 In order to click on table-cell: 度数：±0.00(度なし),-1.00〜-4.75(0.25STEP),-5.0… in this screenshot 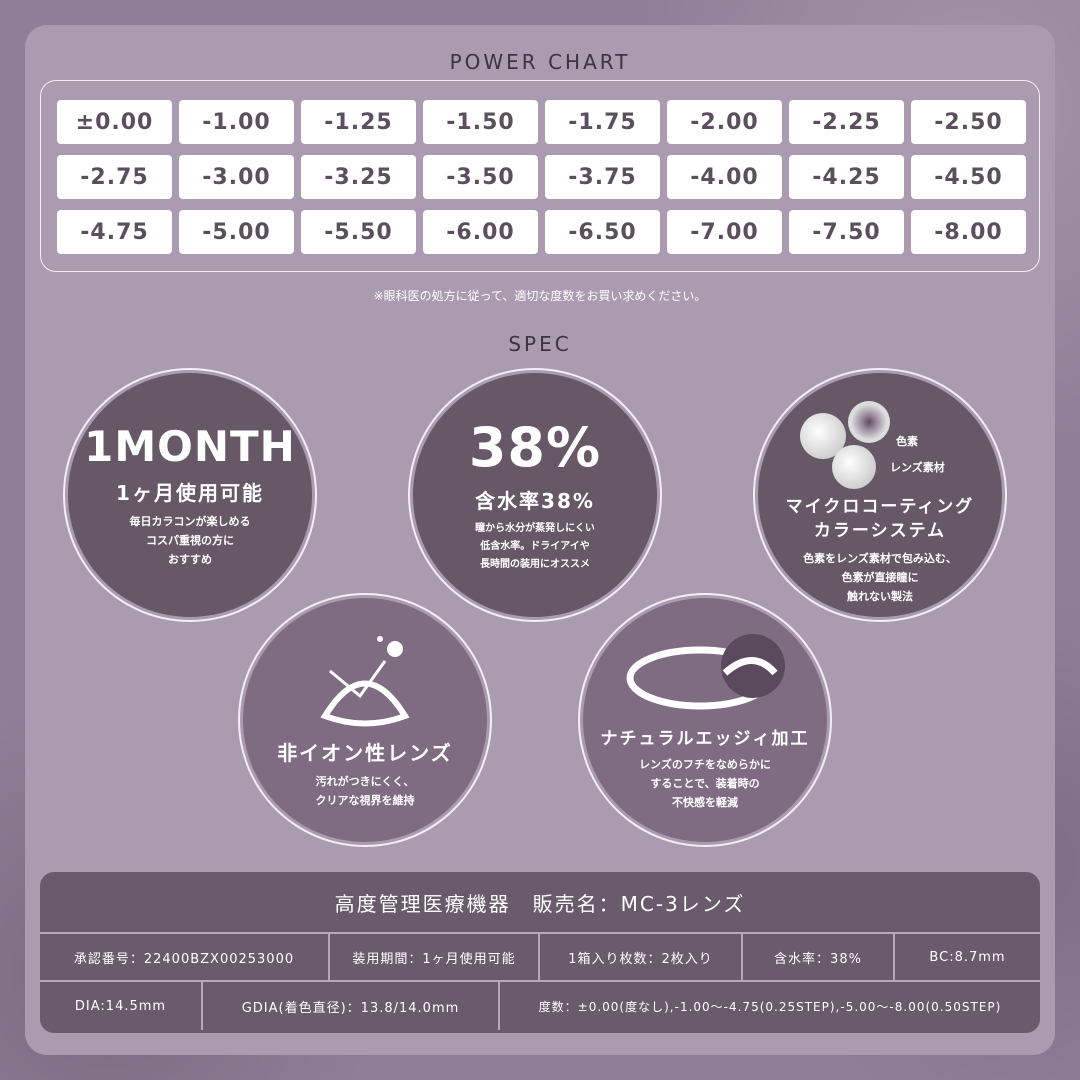, I will do `click(770, 1006)`.